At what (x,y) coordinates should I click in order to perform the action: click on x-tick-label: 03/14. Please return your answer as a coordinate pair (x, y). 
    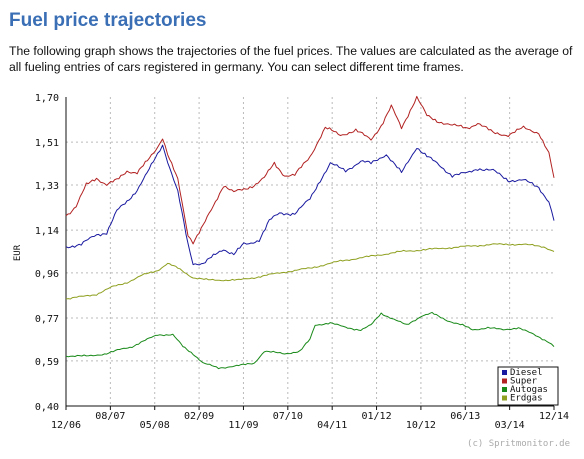
    Looking at the image, I should click on (510, 425).